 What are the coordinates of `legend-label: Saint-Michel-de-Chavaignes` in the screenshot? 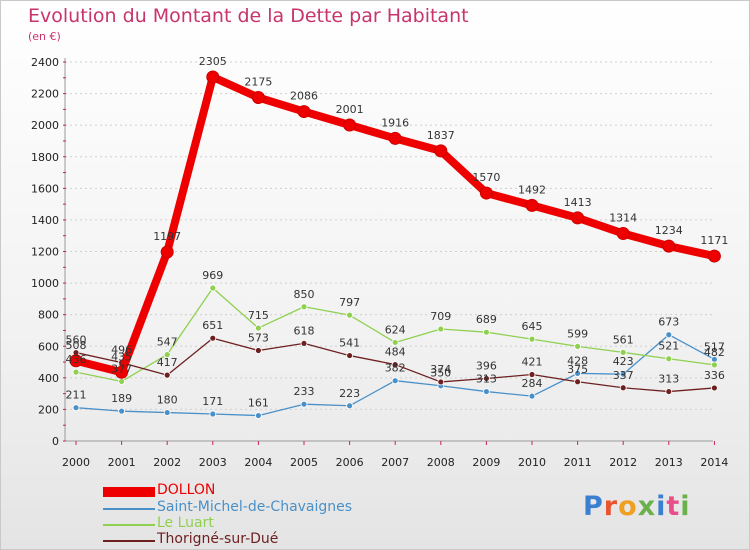 It's located at (255, 507).